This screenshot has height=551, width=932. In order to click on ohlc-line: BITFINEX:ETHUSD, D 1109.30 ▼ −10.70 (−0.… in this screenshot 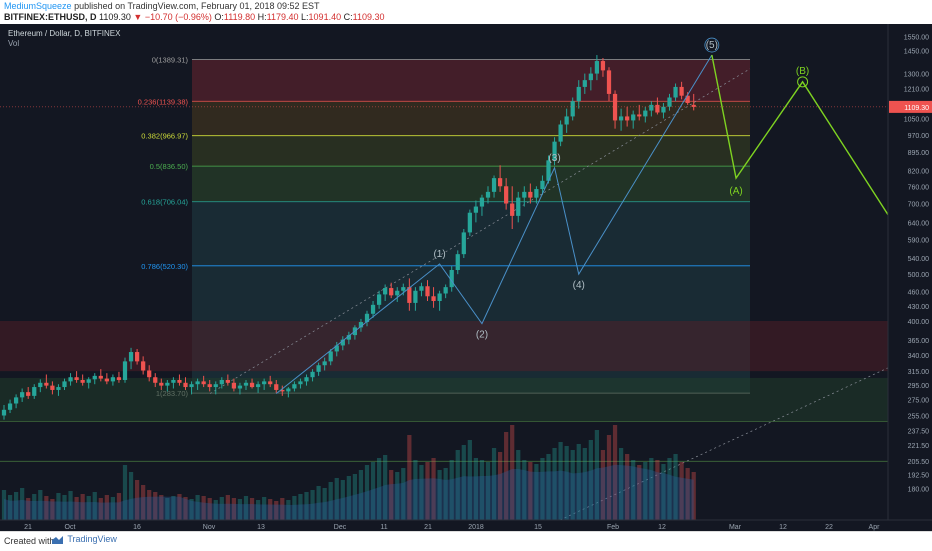, I will do `click(194, 17)`.